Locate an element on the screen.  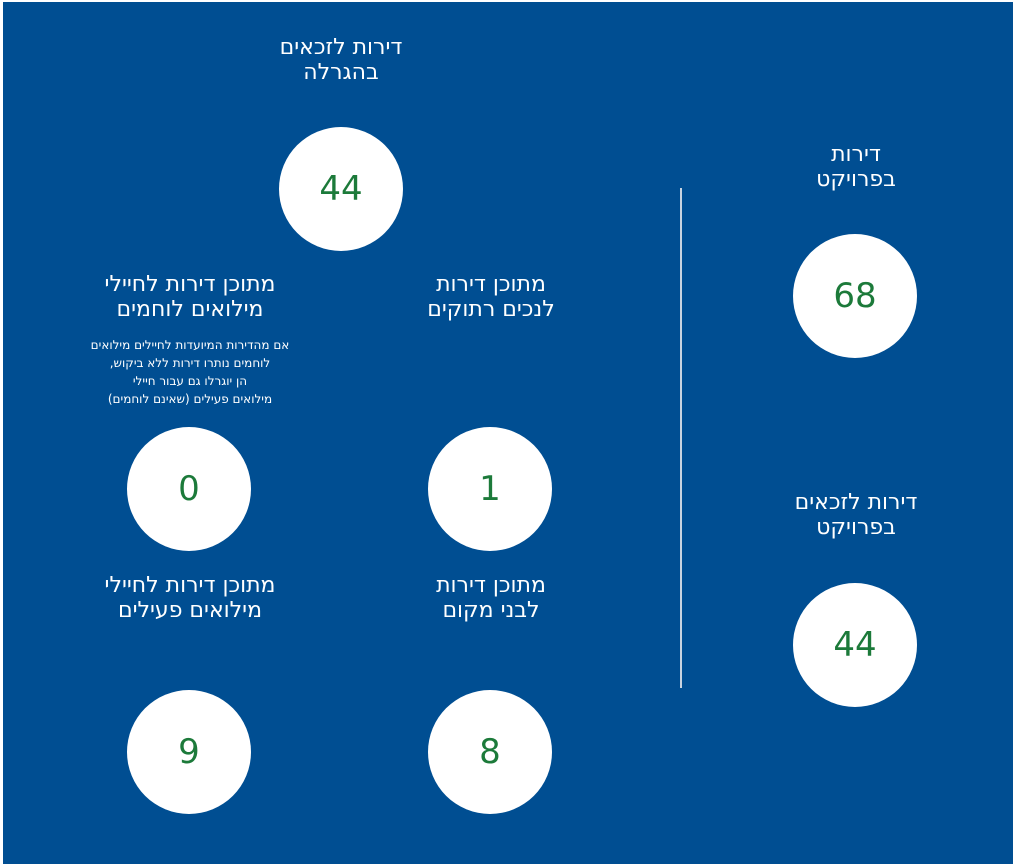
lottery-winners-circle: 44 is located at coordinates (341, 189).